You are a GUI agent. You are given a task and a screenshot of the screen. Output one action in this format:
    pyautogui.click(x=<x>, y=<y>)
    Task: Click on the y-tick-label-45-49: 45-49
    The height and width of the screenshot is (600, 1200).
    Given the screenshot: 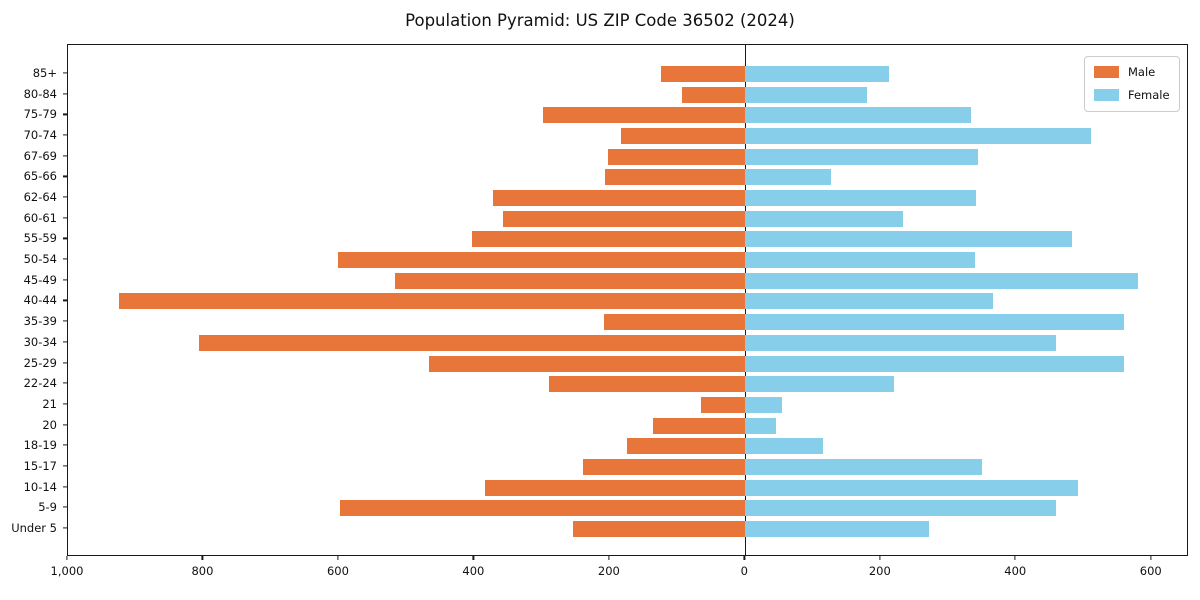 What is the action you would take?
    pyautogui.click(x=40, y=279)
    